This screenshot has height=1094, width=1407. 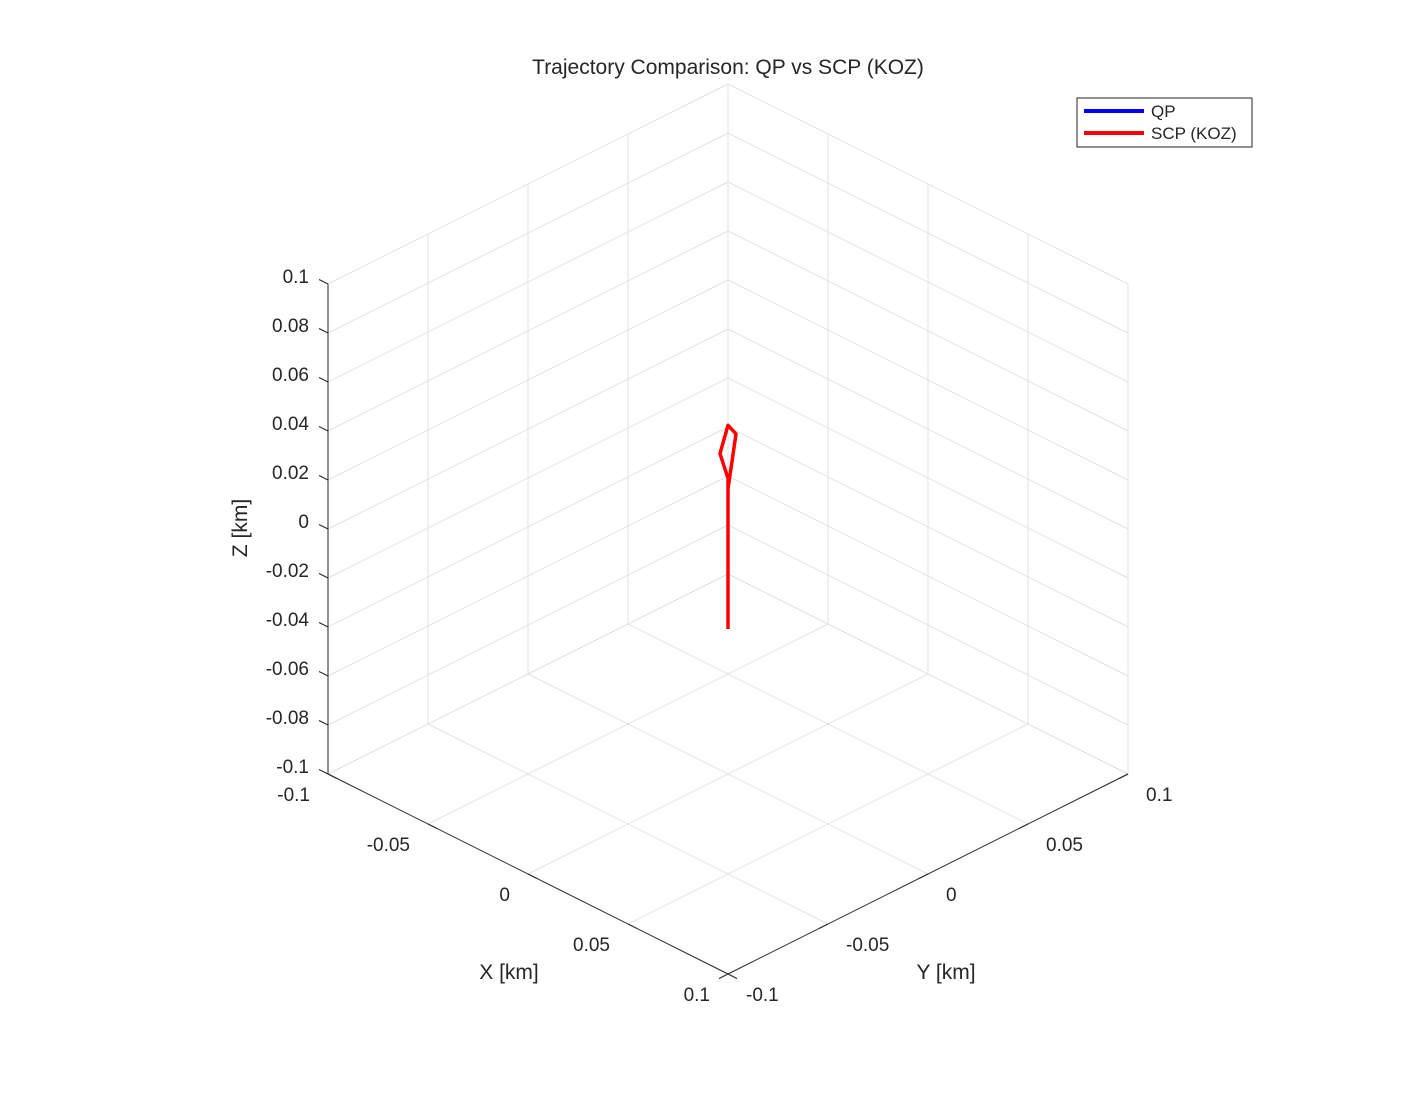 What do you see at coordinates (1194, 133) in the screenshot?
I see `legend-label-scp: SCP (KOZ)` at bounding box center [1194, 133].